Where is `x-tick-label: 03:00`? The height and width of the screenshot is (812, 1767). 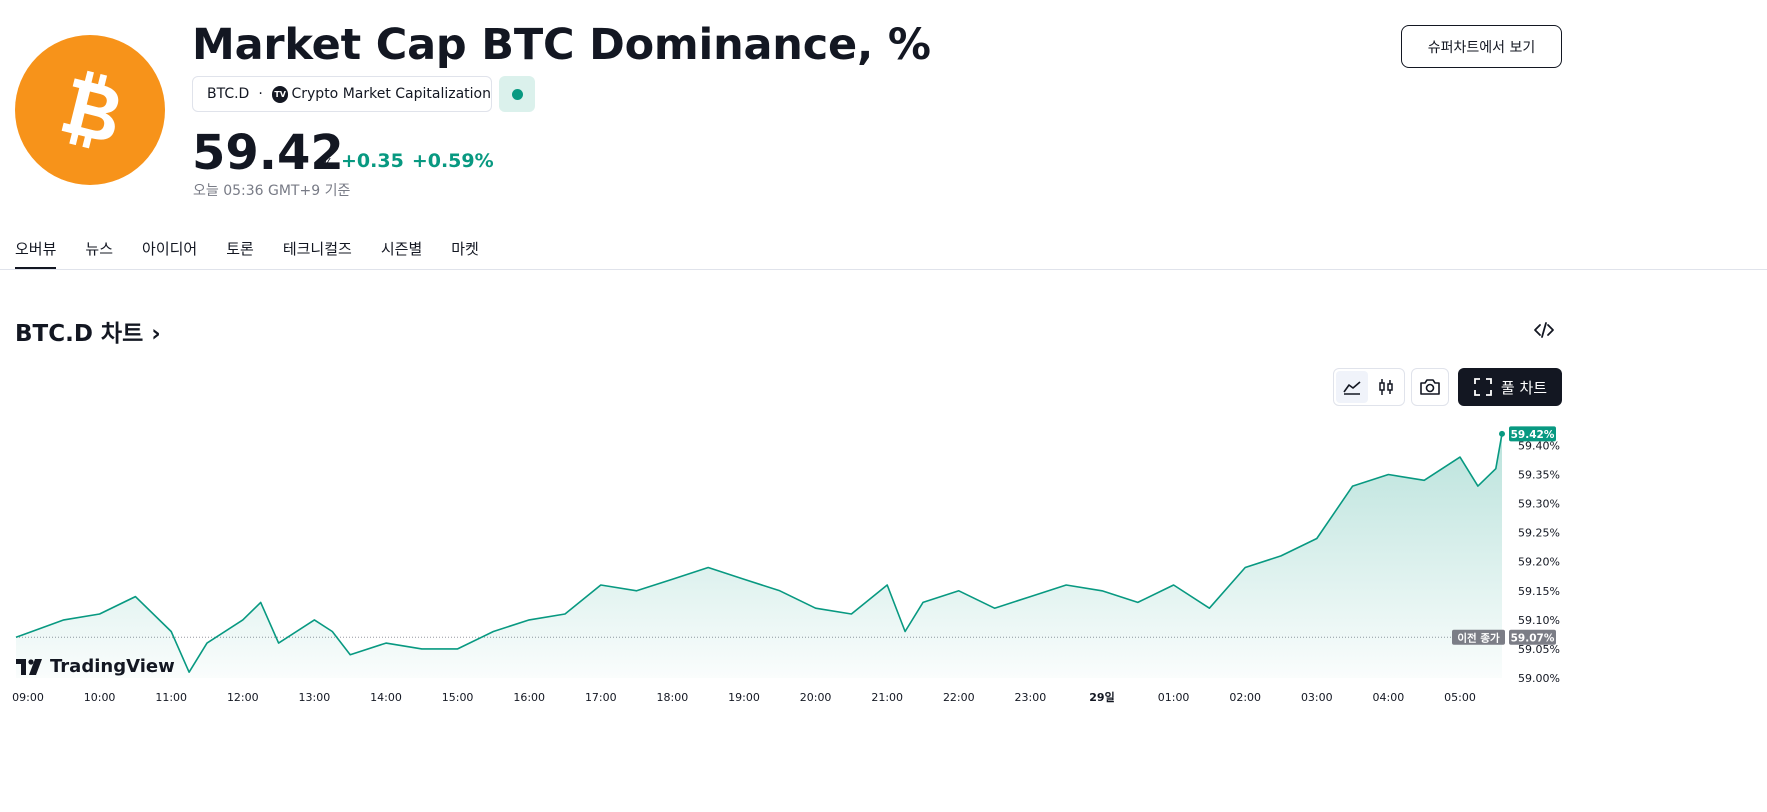 x-tick-label: 03:00 is located at coordinates (1317, 697).